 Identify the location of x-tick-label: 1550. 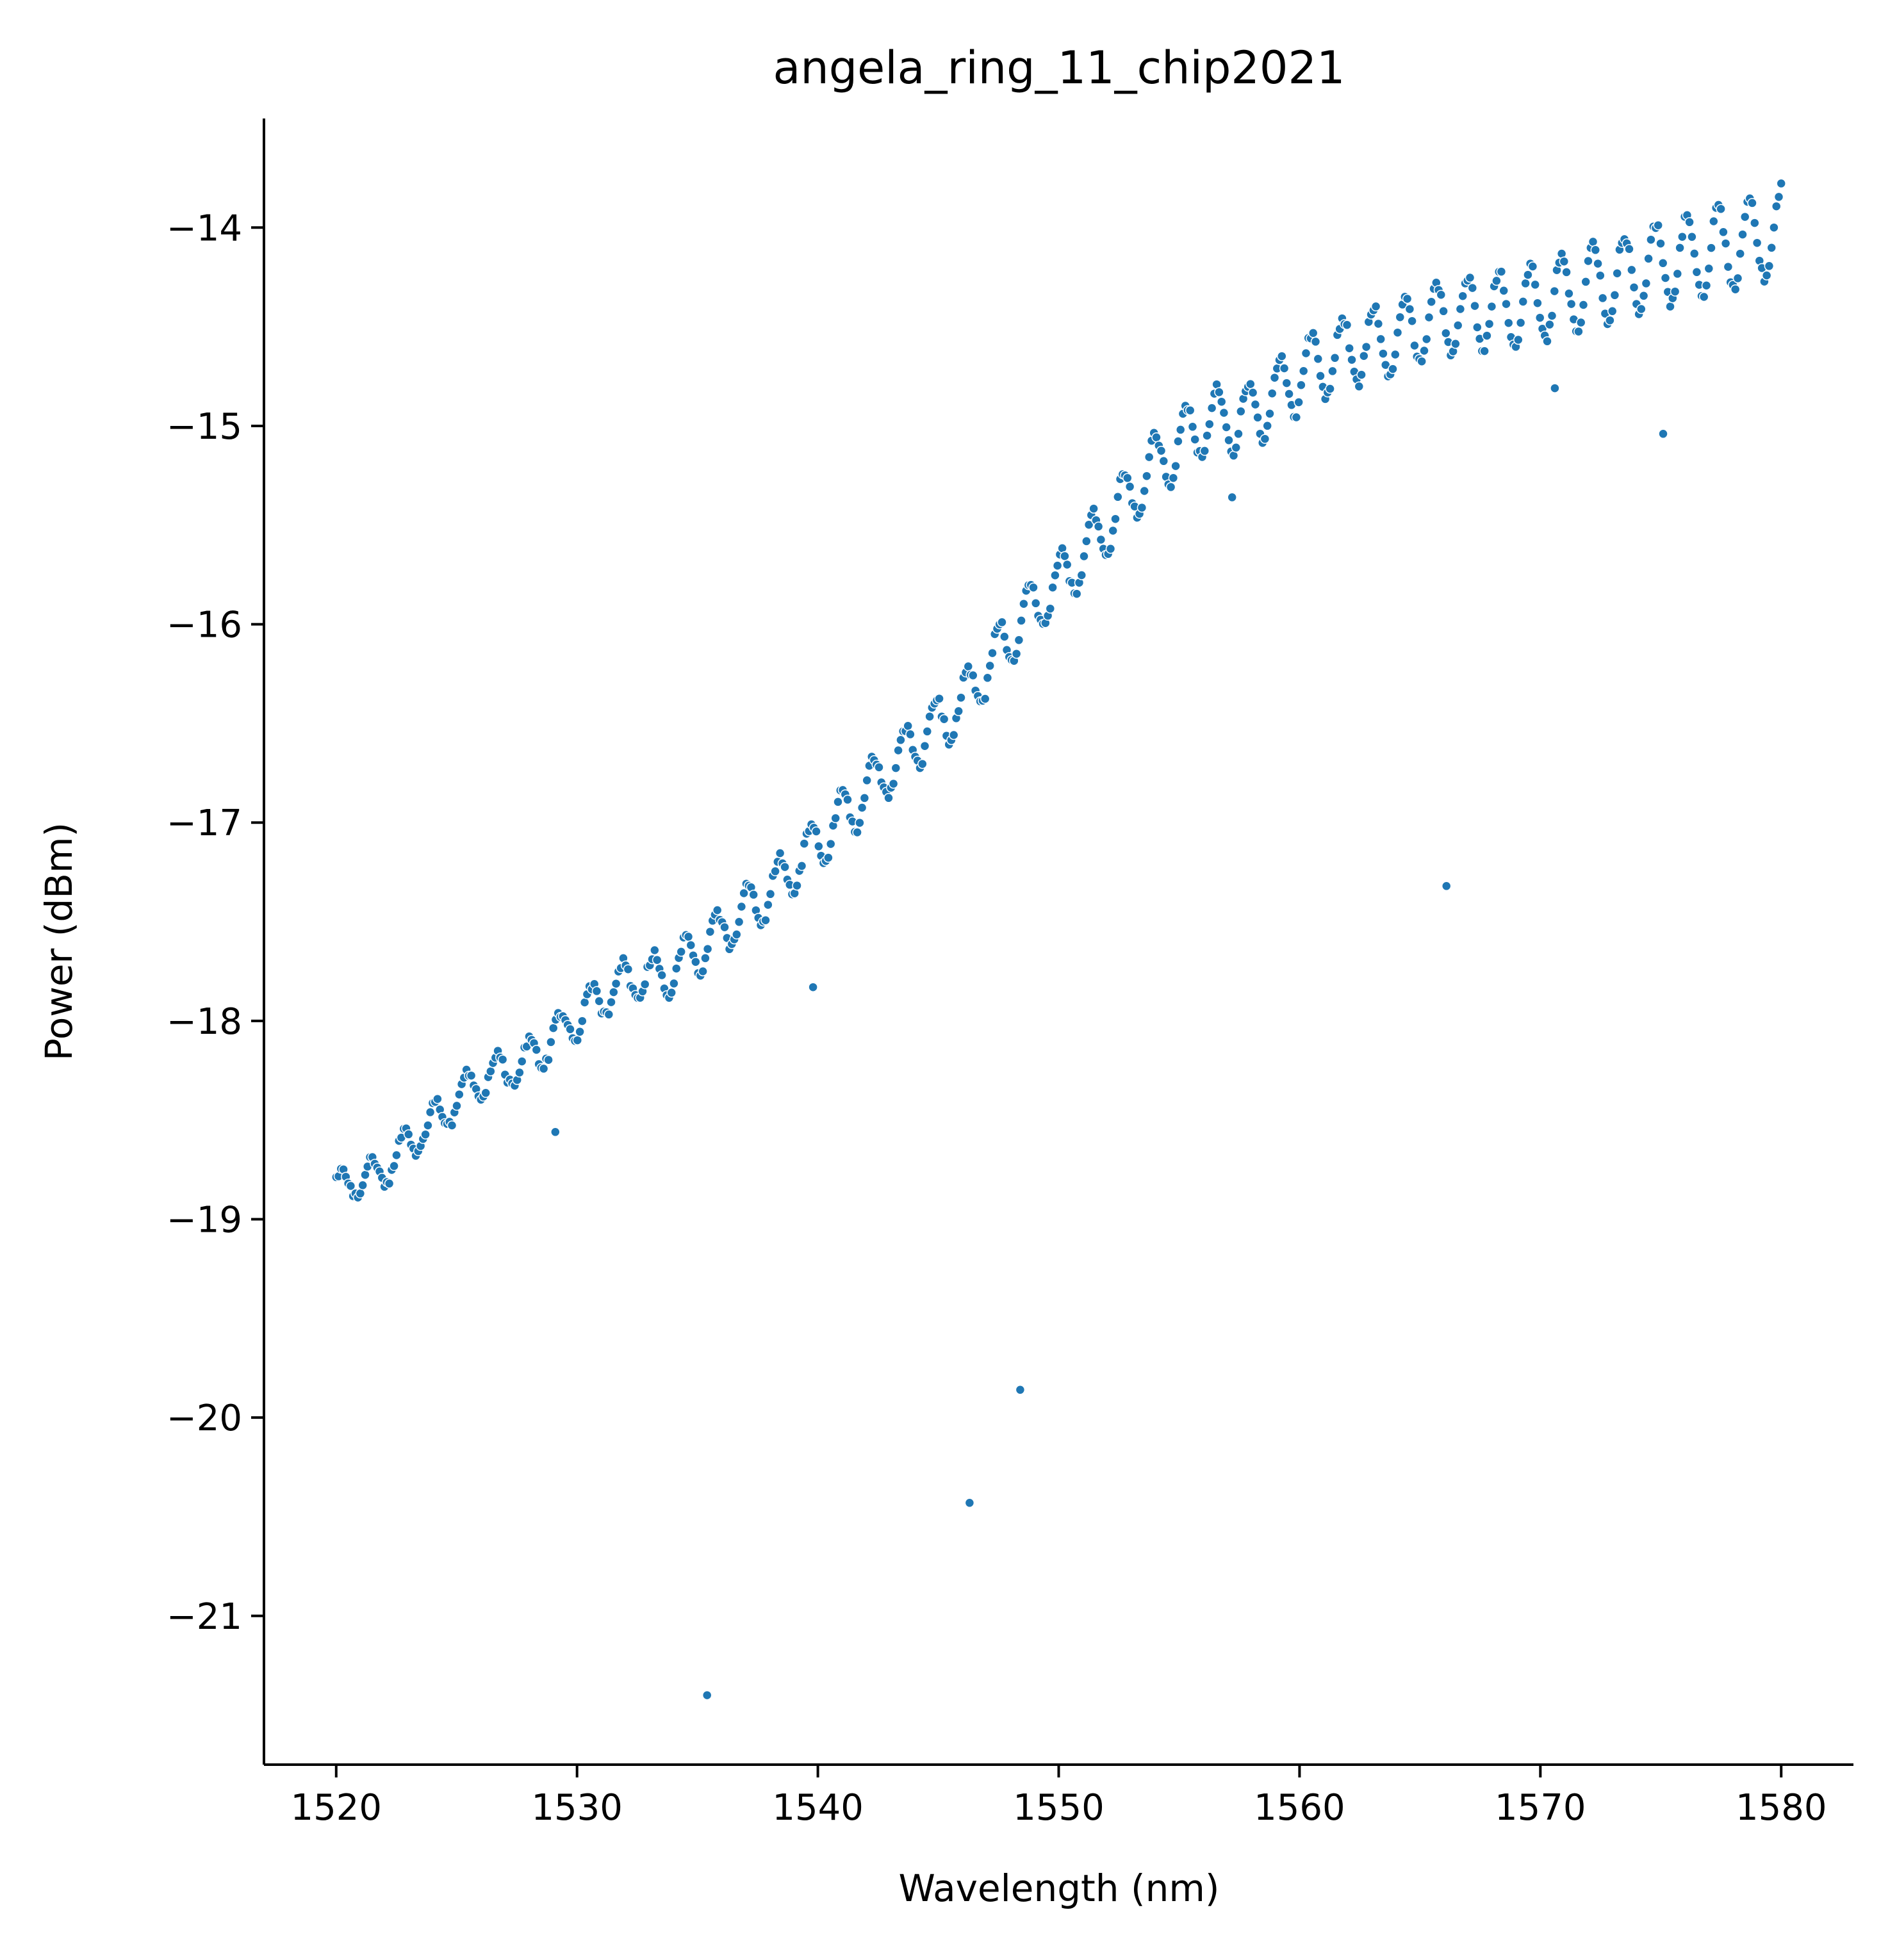
(1059, 1808).